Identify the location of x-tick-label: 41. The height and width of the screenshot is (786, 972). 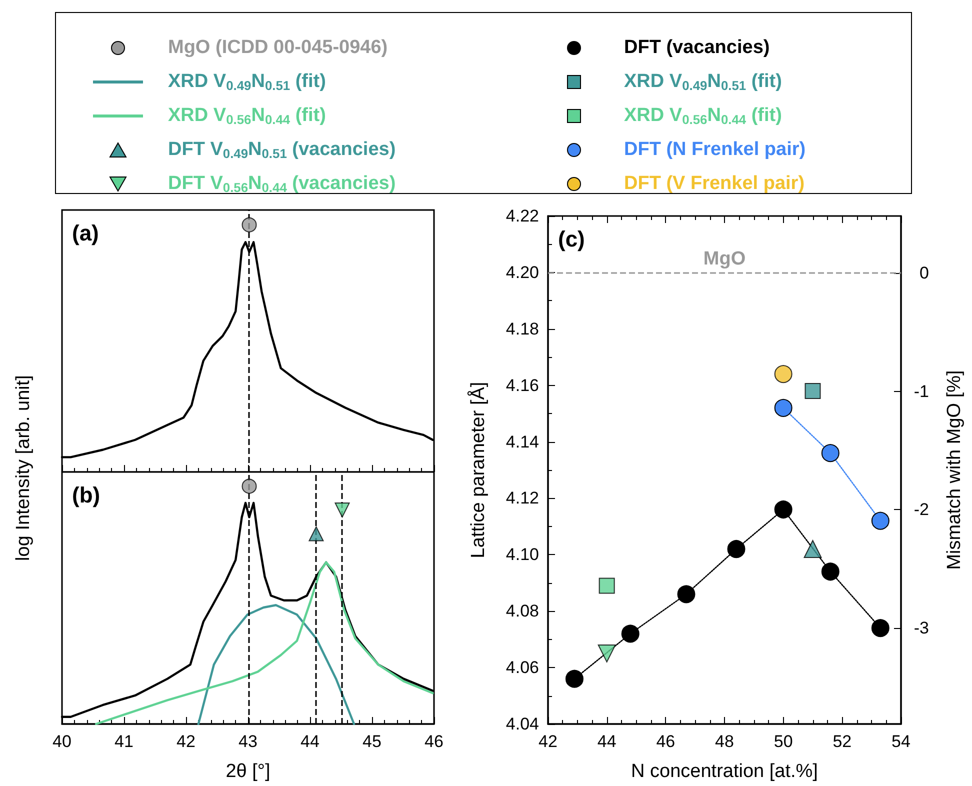
(124, 741).